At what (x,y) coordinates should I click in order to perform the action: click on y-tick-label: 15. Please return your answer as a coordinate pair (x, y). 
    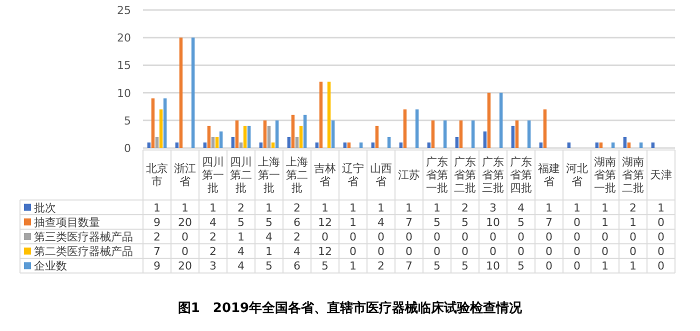
    Looking at the image, I should click on (124, 65).